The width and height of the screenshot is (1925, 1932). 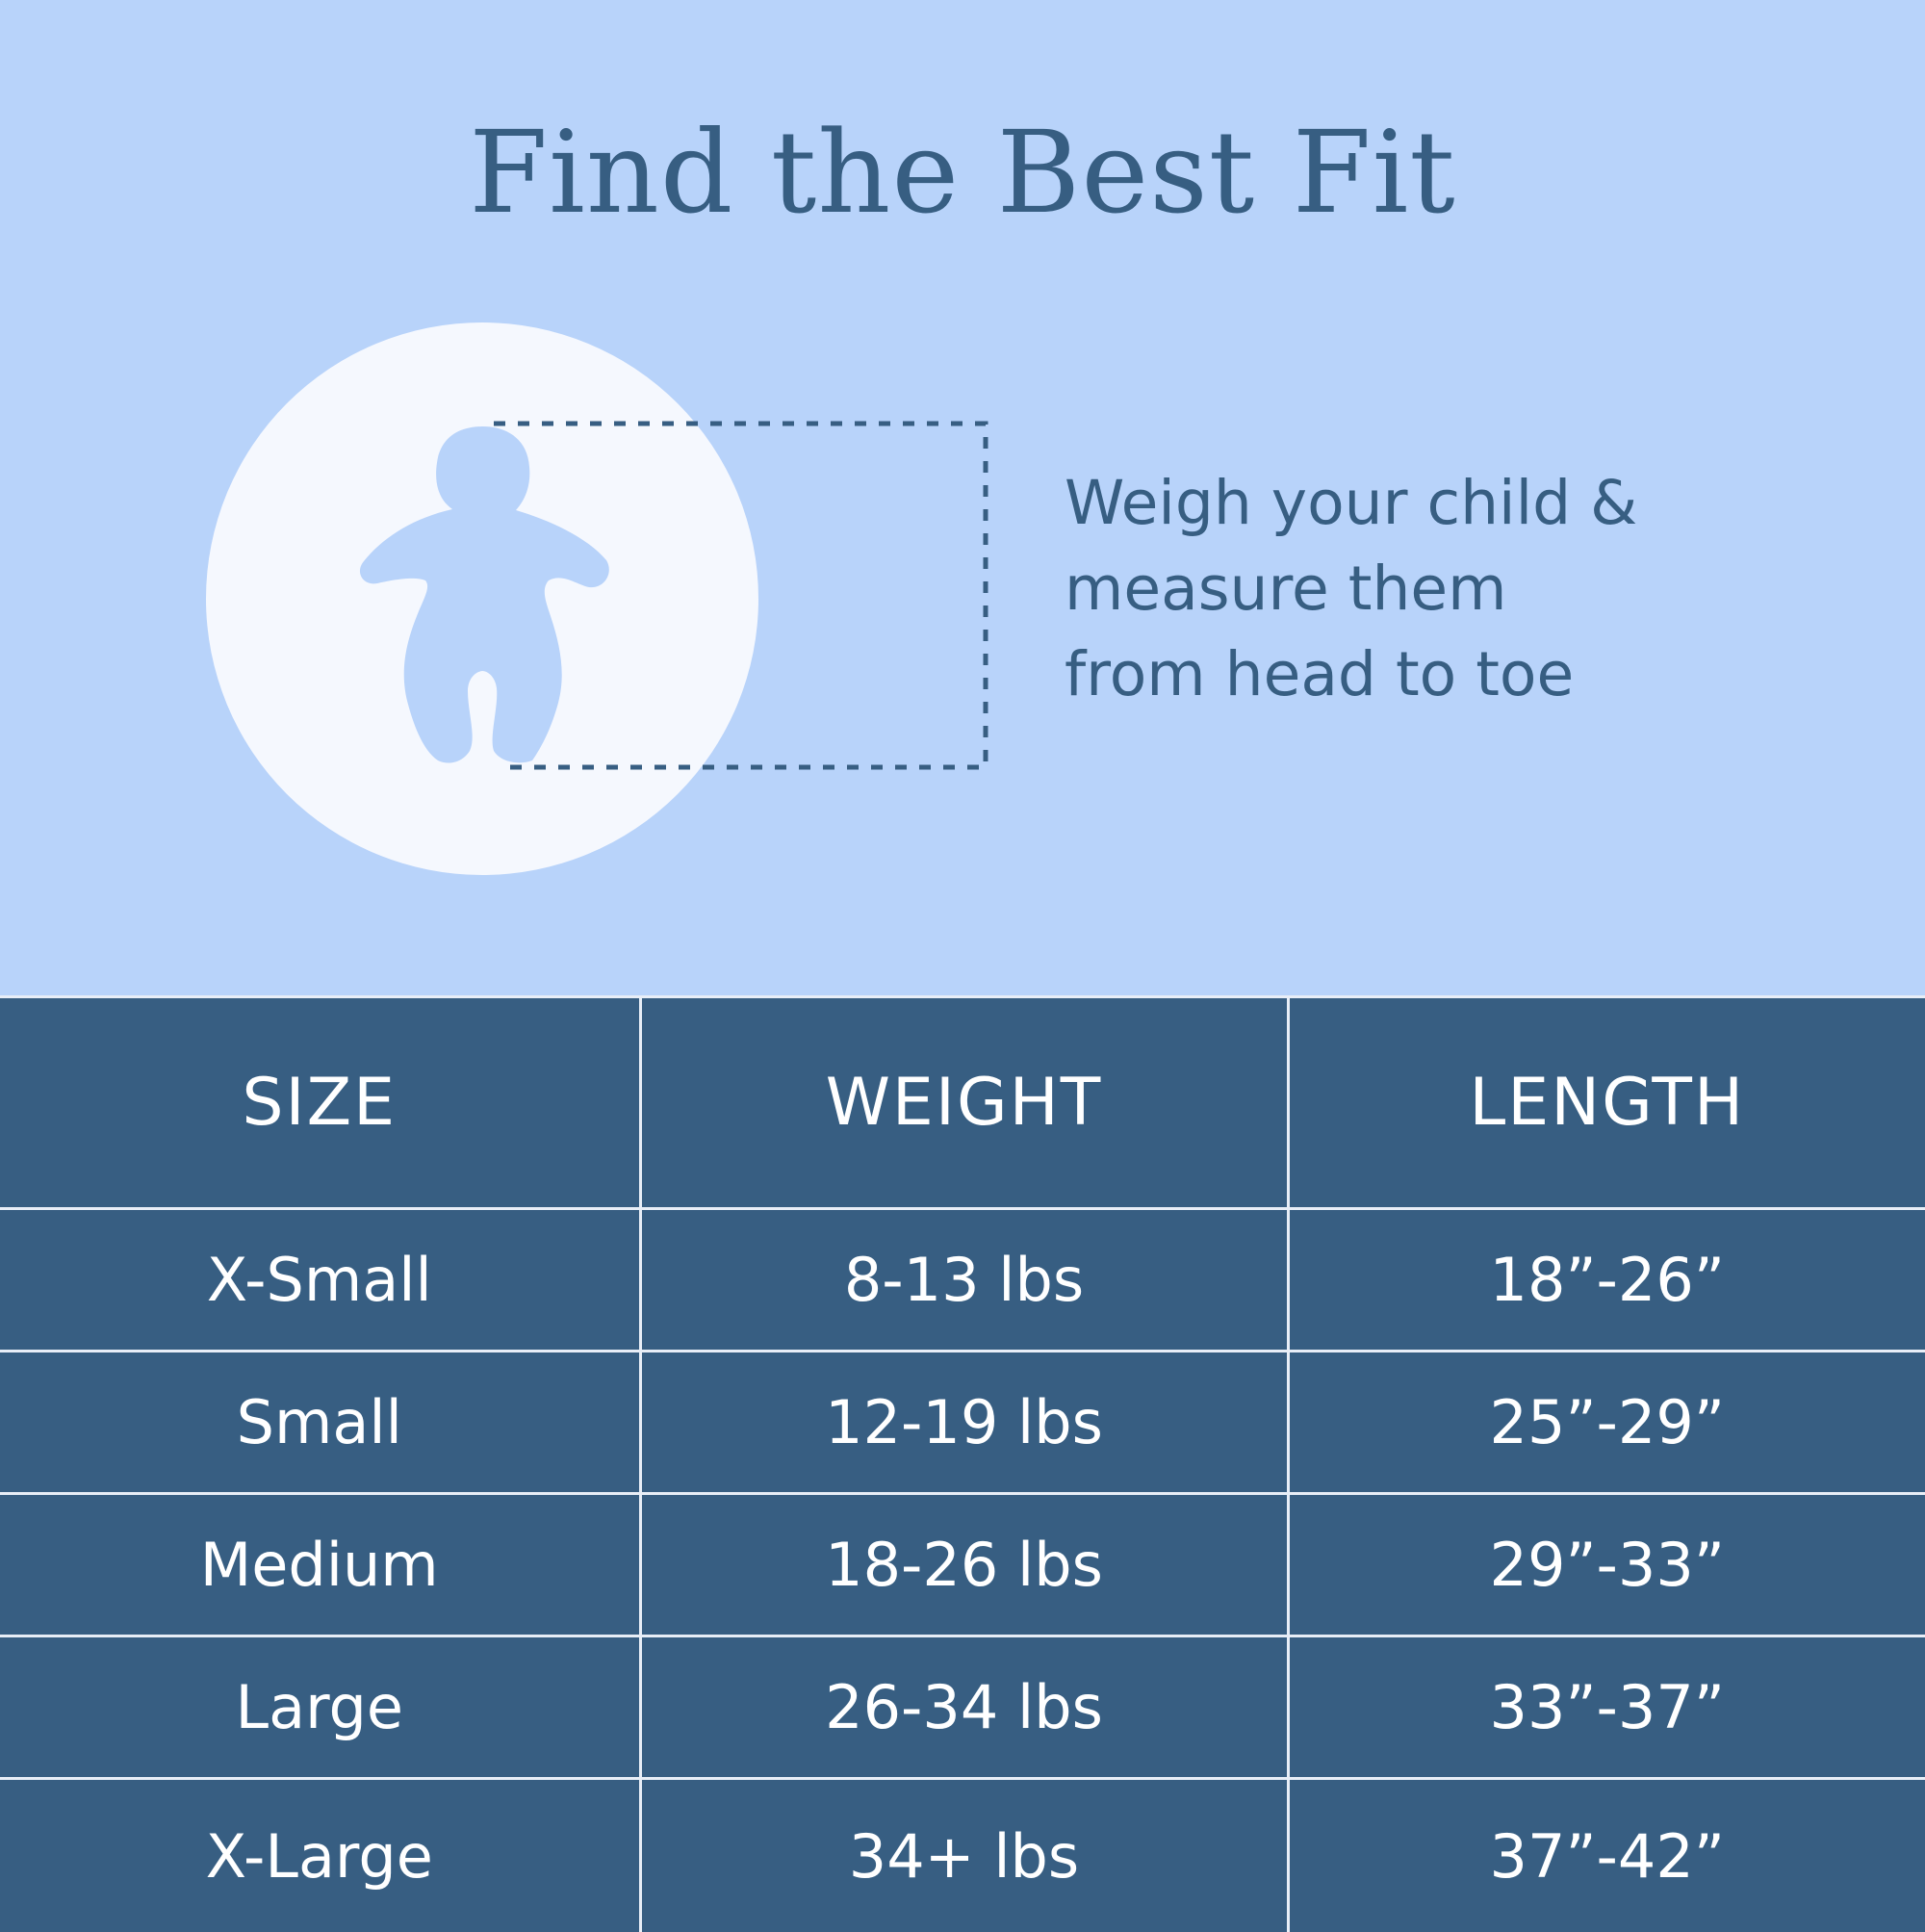 I want to click on cell-length: 18”-26”, so click(x=1606, y=1280).